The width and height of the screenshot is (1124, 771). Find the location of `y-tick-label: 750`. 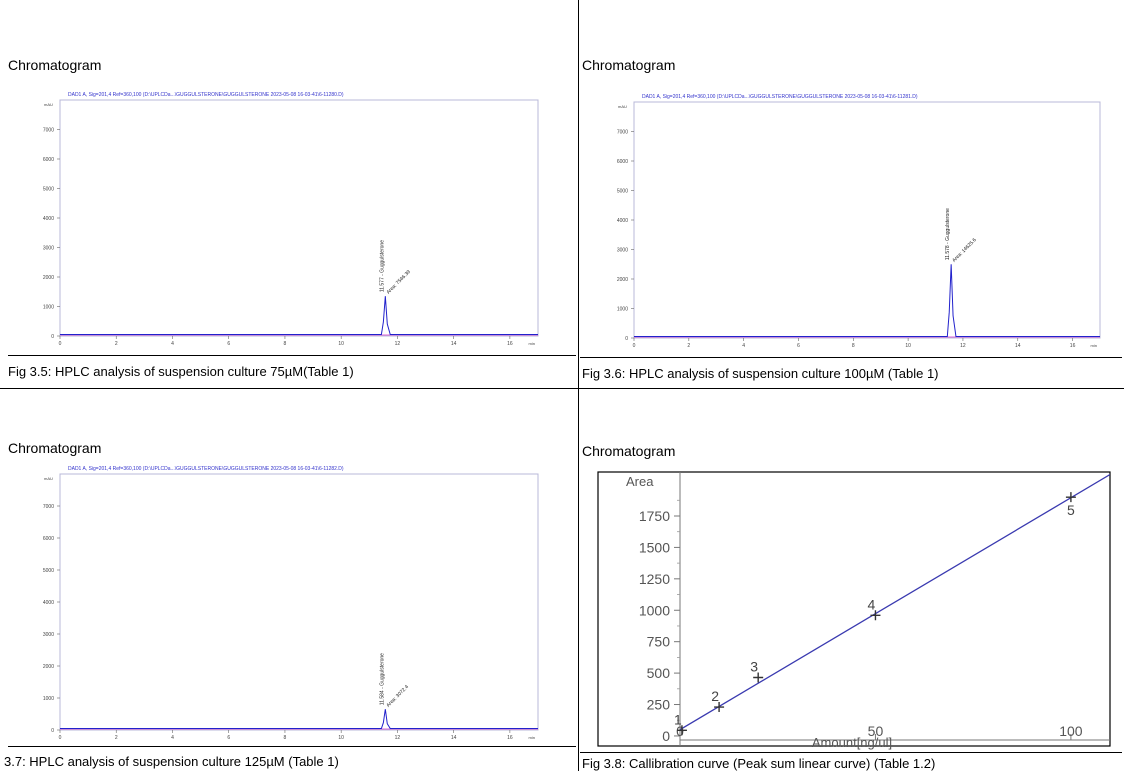

y-tick-label: 750 is located at coordinates (659, 642).